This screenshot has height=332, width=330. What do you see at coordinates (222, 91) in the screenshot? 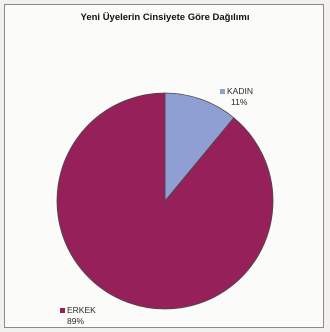
I see `legend-marker-kadin` at bounding box center [222, 91].